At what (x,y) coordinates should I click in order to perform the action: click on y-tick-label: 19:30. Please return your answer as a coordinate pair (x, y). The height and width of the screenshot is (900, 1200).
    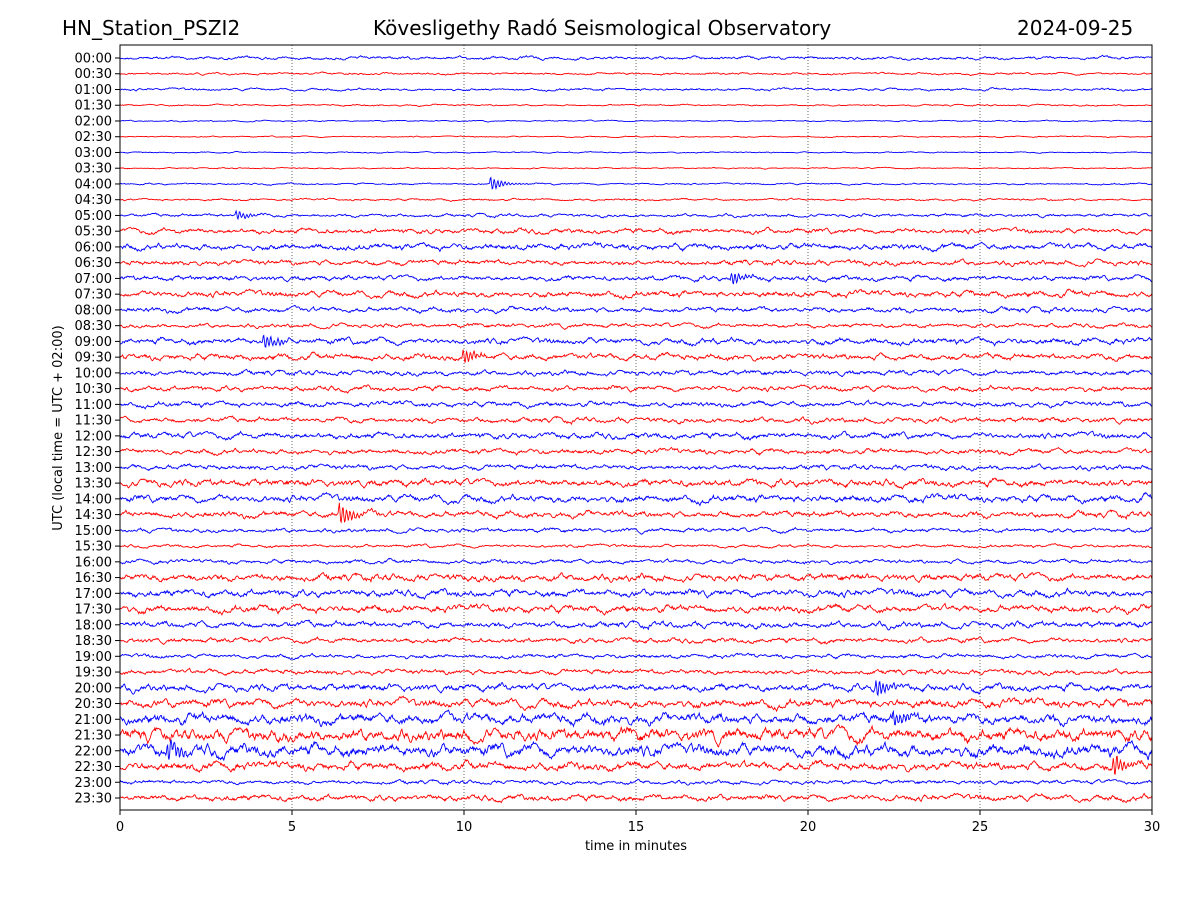
    Looking at the image, I should click on (93, 673).